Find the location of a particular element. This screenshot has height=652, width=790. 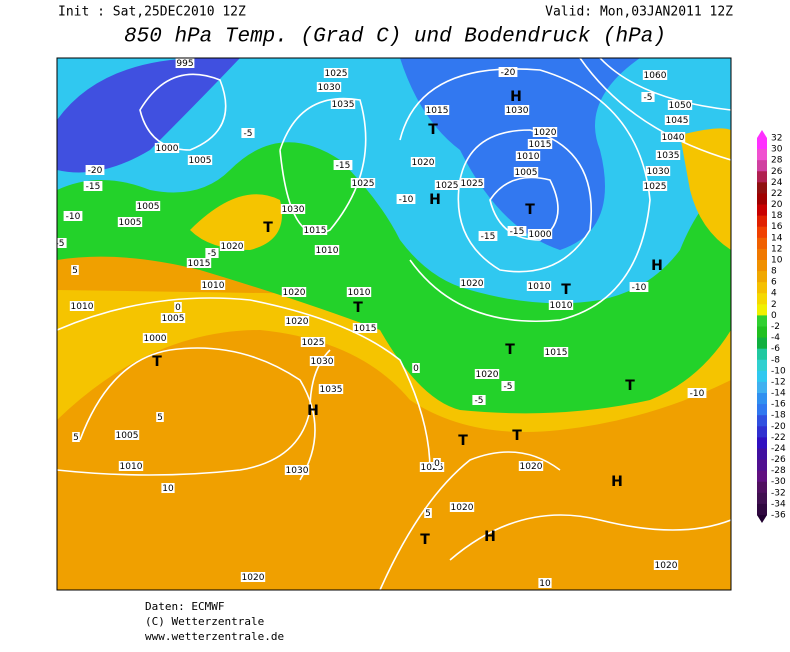

contour-label: 1040 is located at coordinates (673, 138).